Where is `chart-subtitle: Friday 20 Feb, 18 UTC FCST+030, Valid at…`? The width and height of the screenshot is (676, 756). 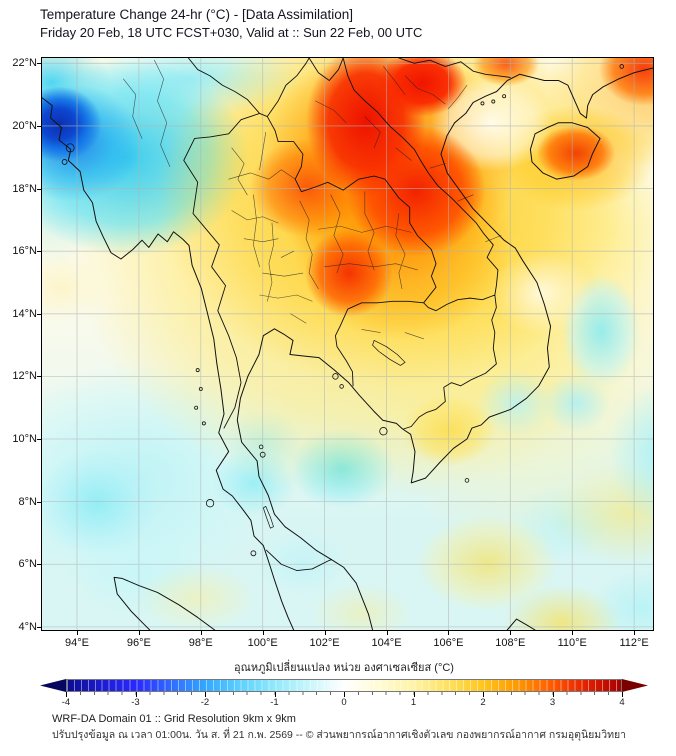
chart-subtitle: Friday 20 Feb, 18 UTC FCST+030, Valid at… is located at coordinates (231, 33).